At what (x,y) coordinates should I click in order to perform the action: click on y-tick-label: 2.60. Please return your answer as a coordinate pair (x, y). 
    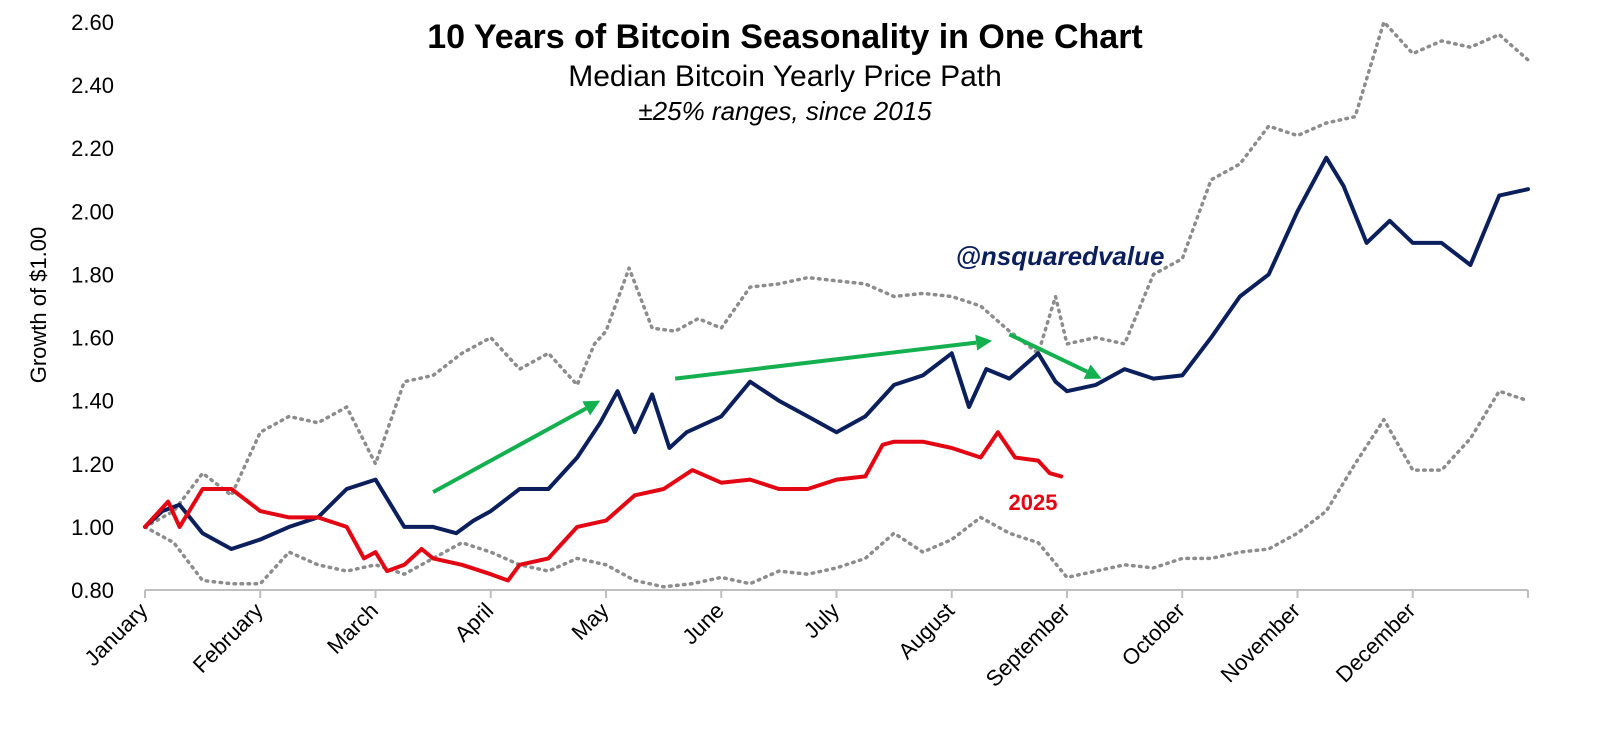
    Looking at the image, I should click on (92, 22).